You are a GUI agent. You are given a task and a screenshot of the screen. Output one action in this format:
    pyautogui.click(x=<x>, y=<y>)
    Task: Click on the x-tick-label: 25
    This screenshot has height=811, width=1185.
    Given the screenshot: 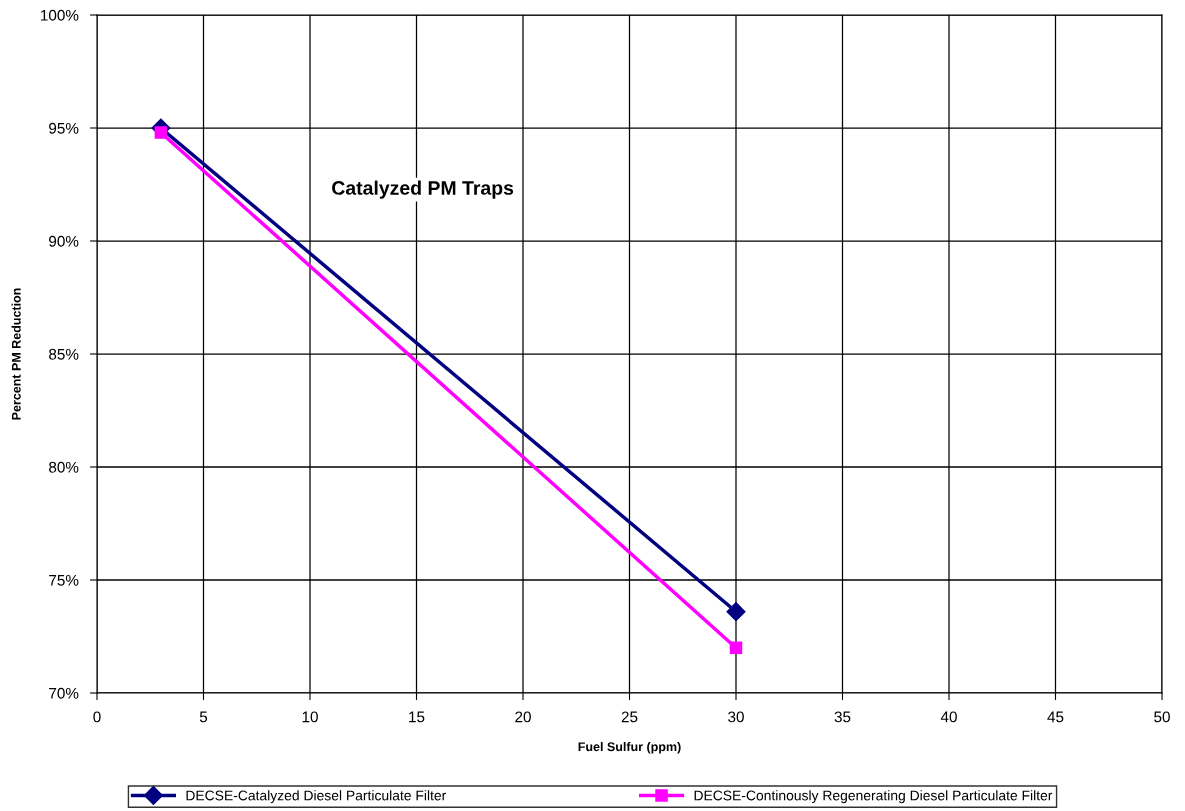 What is the action you would take?
    pyautogui.click(x=629, y=717)
    